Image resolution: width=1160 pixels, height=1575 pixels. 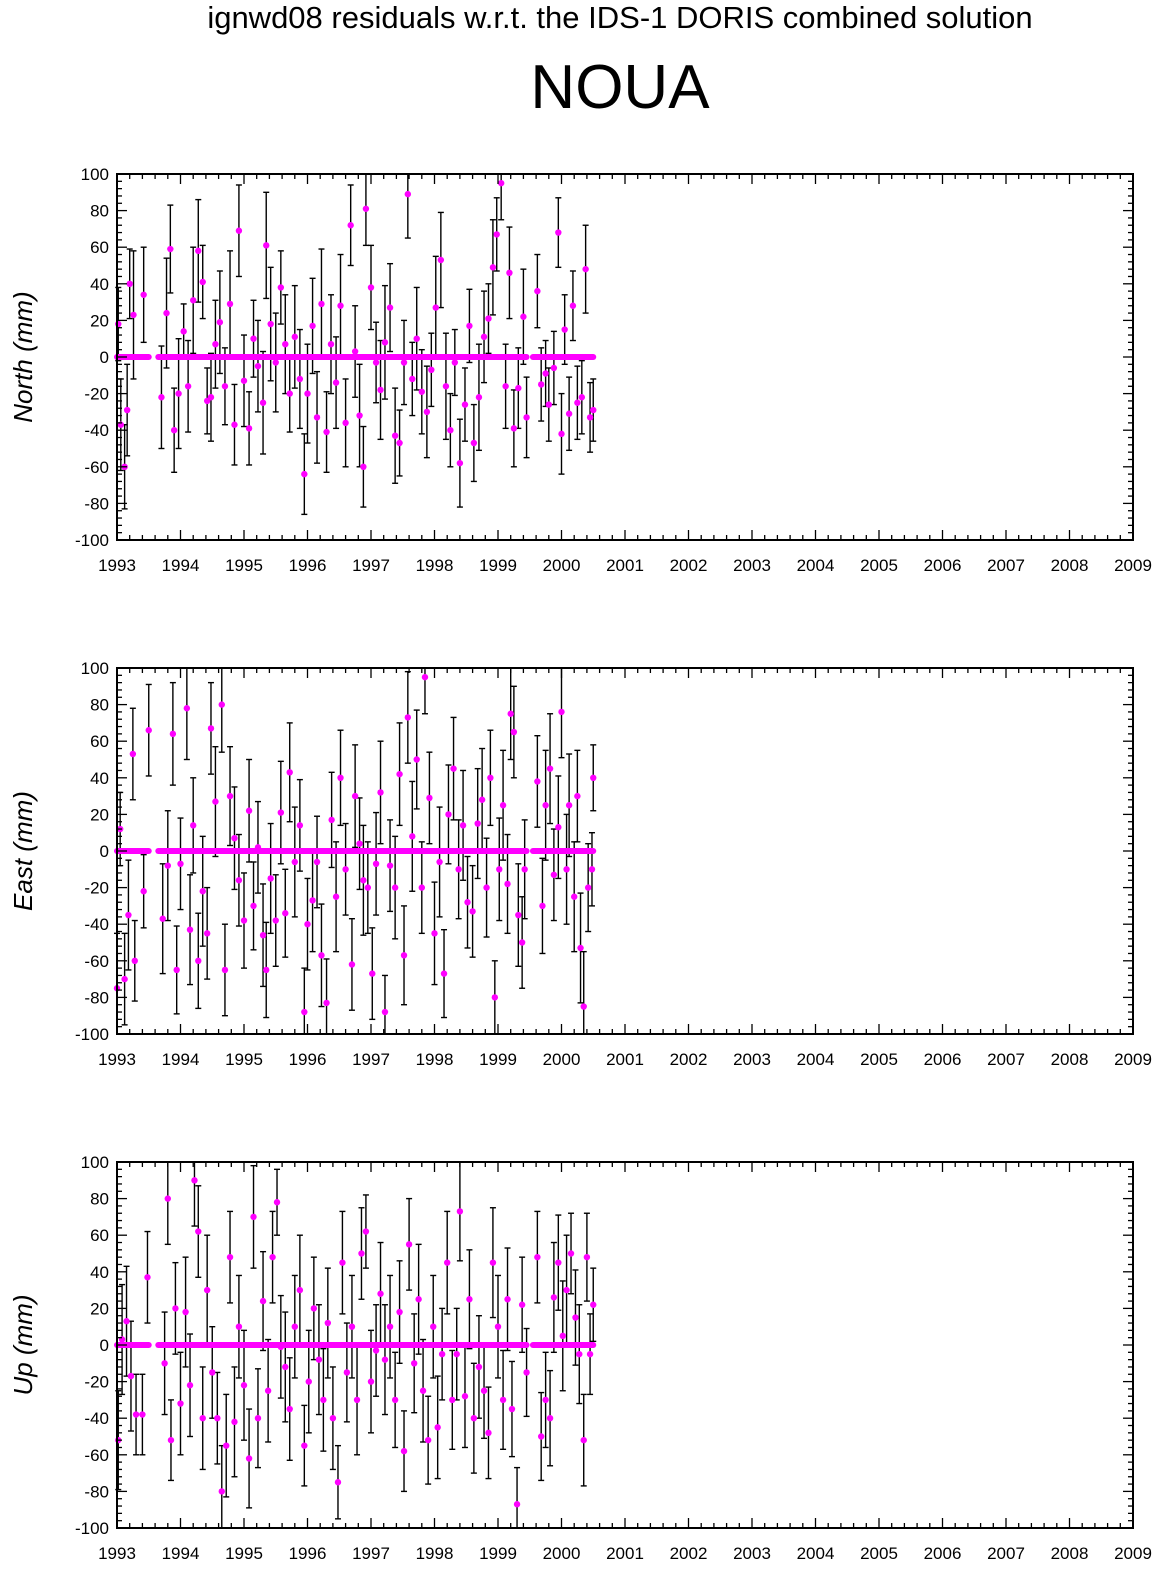 What do you see at coordinates (1133, 1553) in the screenshot?
I see `x-tick-label: 2009` at bounding box center [1133, 1553].